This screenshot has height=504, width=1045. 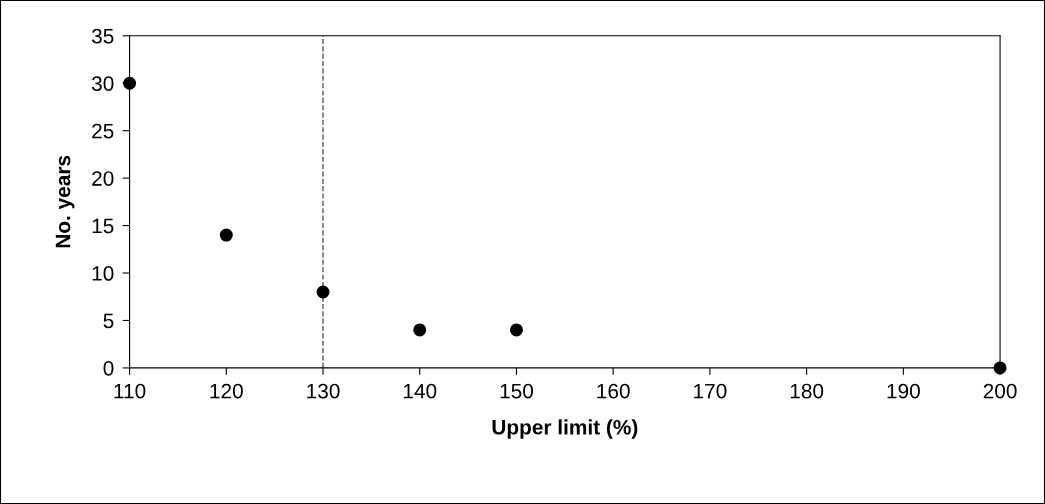 I want to click on y-tick-label: 30, so click(x=102, y=83).